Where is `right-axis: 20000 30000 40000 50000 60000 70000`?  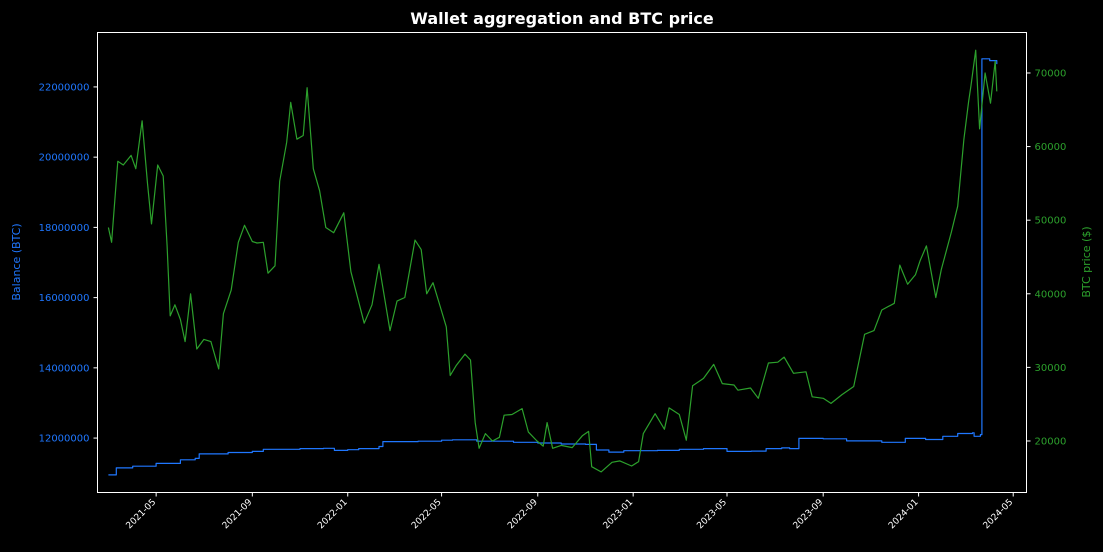 right-axis: 20000 30000 40000 50000 60000 70000 is located at coordinates (1046, 257).